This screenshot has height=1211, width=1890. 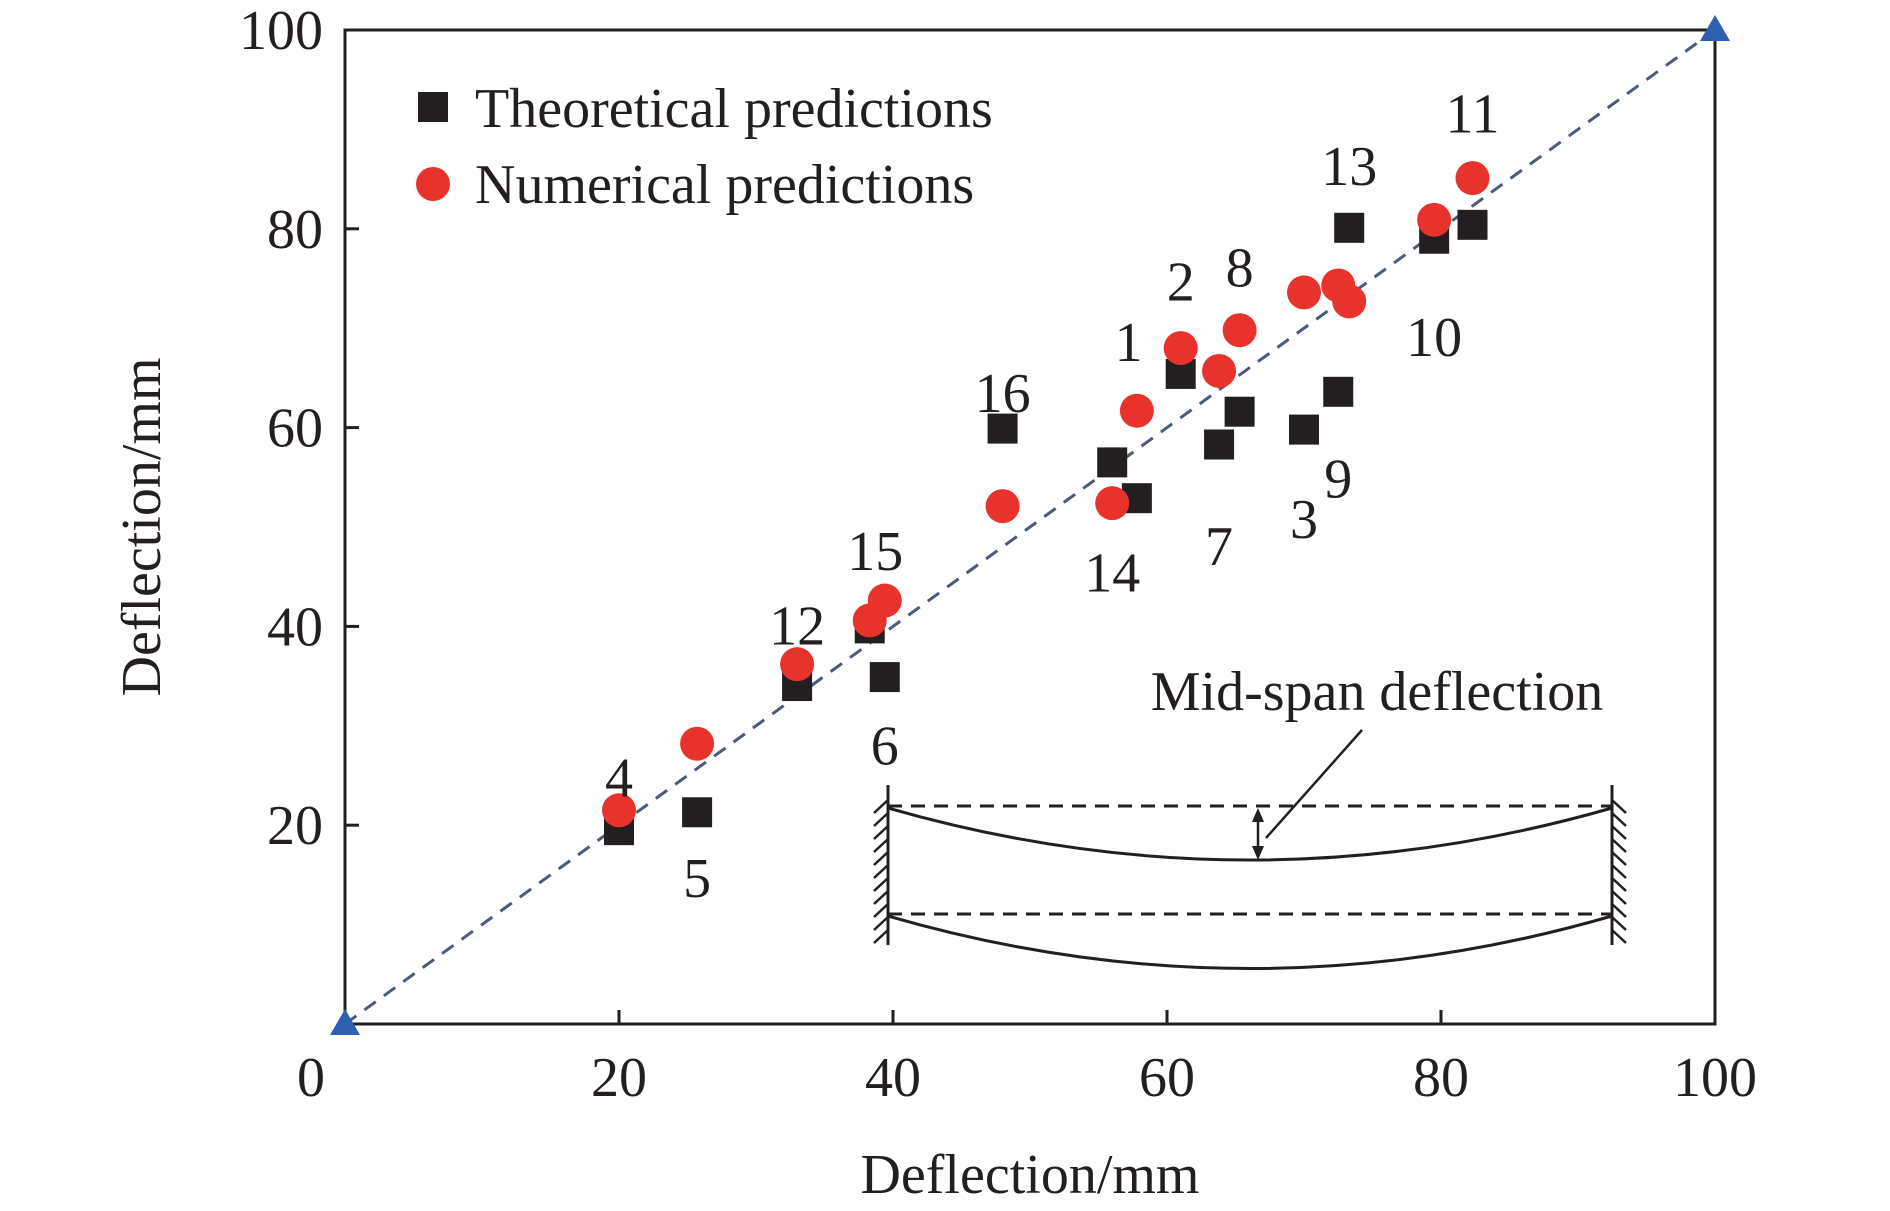 What do you see at coordinates (1434, 338) in the screenshot?
I see `point-label: 10` at bounding box center [1434, 338].